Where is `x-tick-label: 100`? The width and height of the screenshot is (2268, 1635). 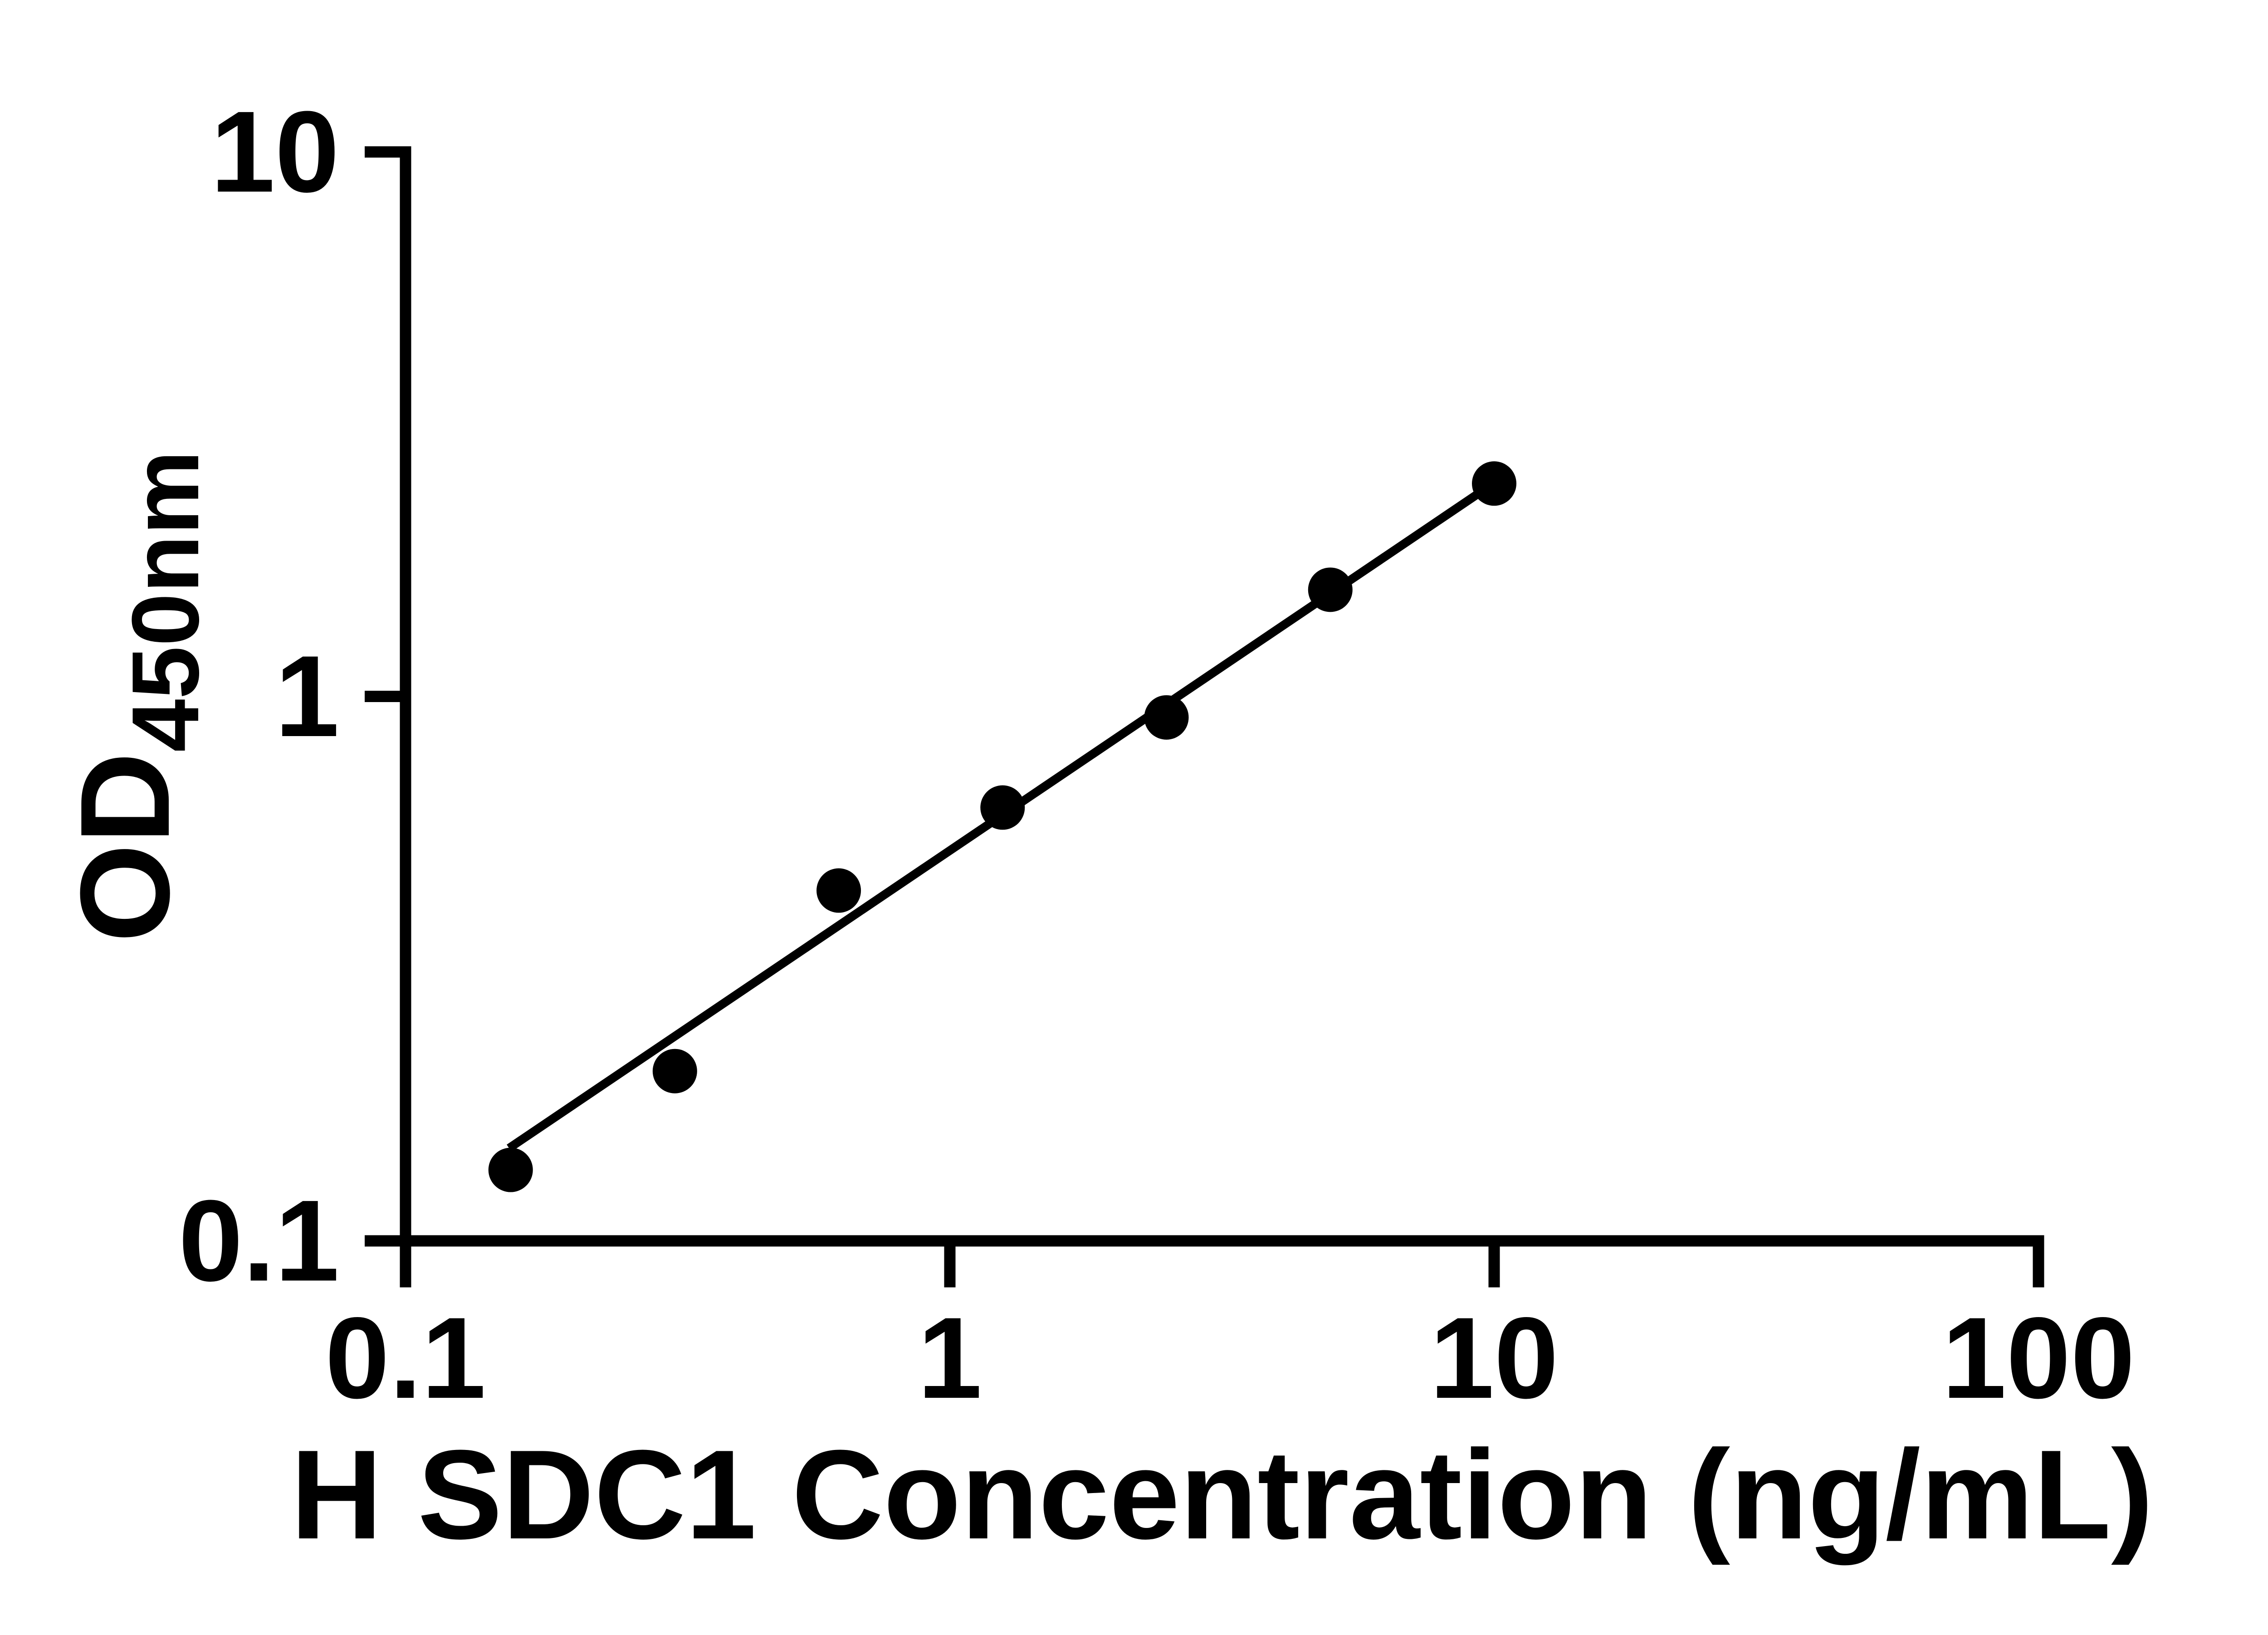 x-tick-label: 100 is located at coordinates (2038, 1358).